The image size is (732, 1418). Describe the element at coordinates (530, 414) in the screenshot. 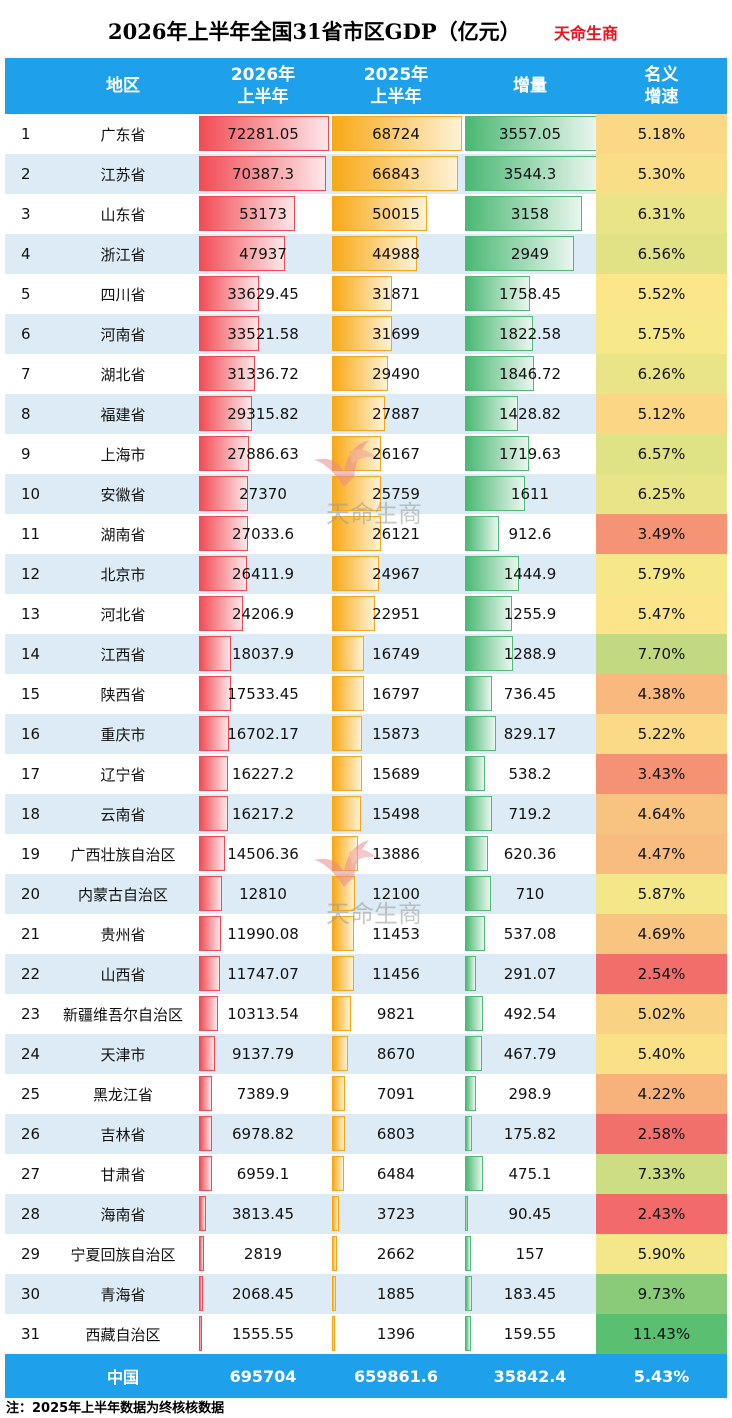

I see `cell-inc: 1428.82` at that location.